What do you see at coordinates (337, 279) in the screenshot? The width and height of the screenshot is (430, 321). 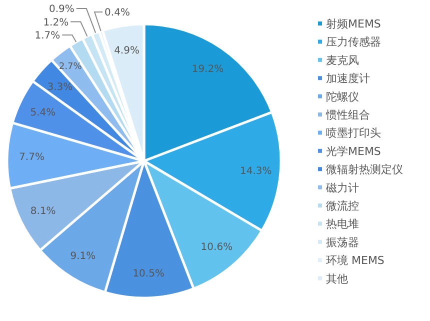 I see `legend-label: 其他` at bounding box center [337, 279].